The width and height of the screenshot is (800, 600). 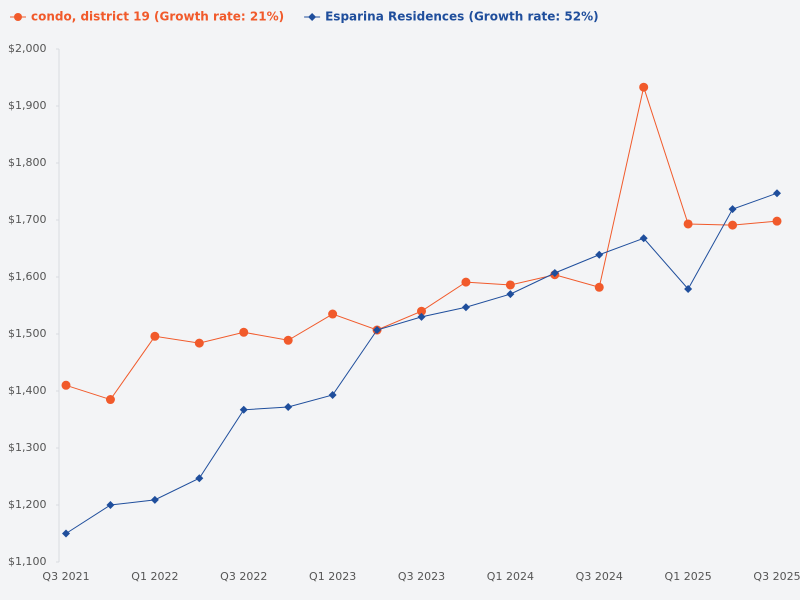 I want to click on legend-item: condo, district 19 (Growth rate: 21%), so click(x=147, y=17).